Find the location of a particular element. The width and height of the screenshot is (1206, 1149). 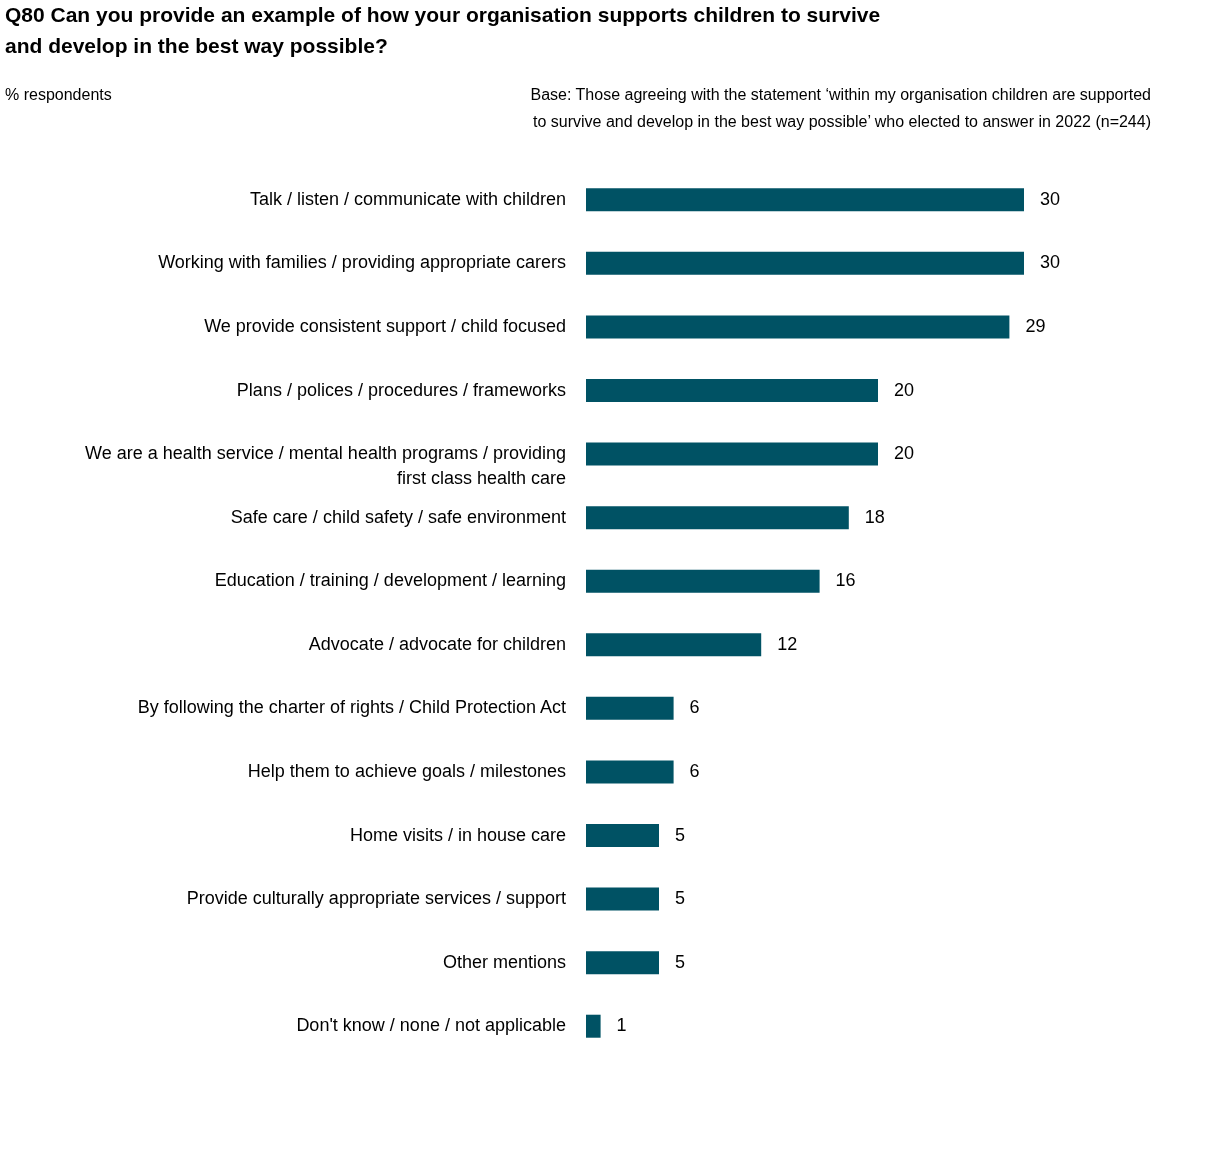

y-tick-label: Don't know / none / not applicable is located at coordinates (431, 1025).